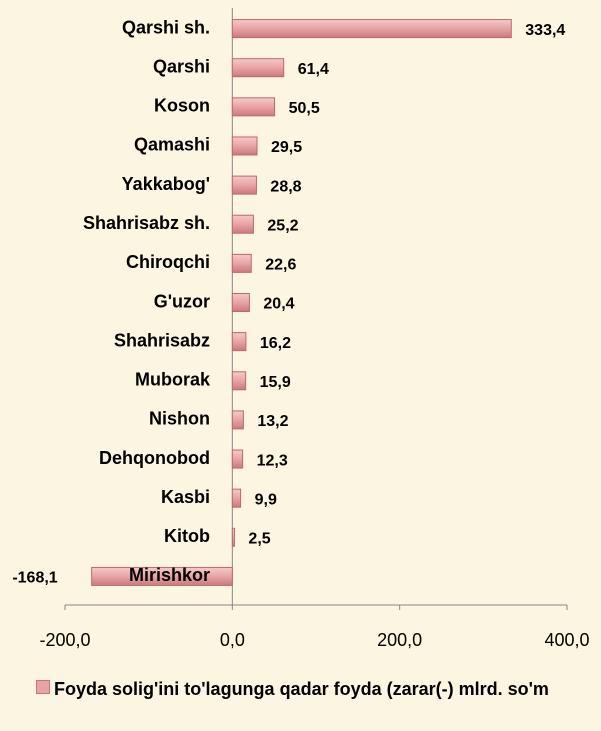  Describe the element at coordinates (272, 421) in the screenshot. I see `value-label: 13,2` at that location.